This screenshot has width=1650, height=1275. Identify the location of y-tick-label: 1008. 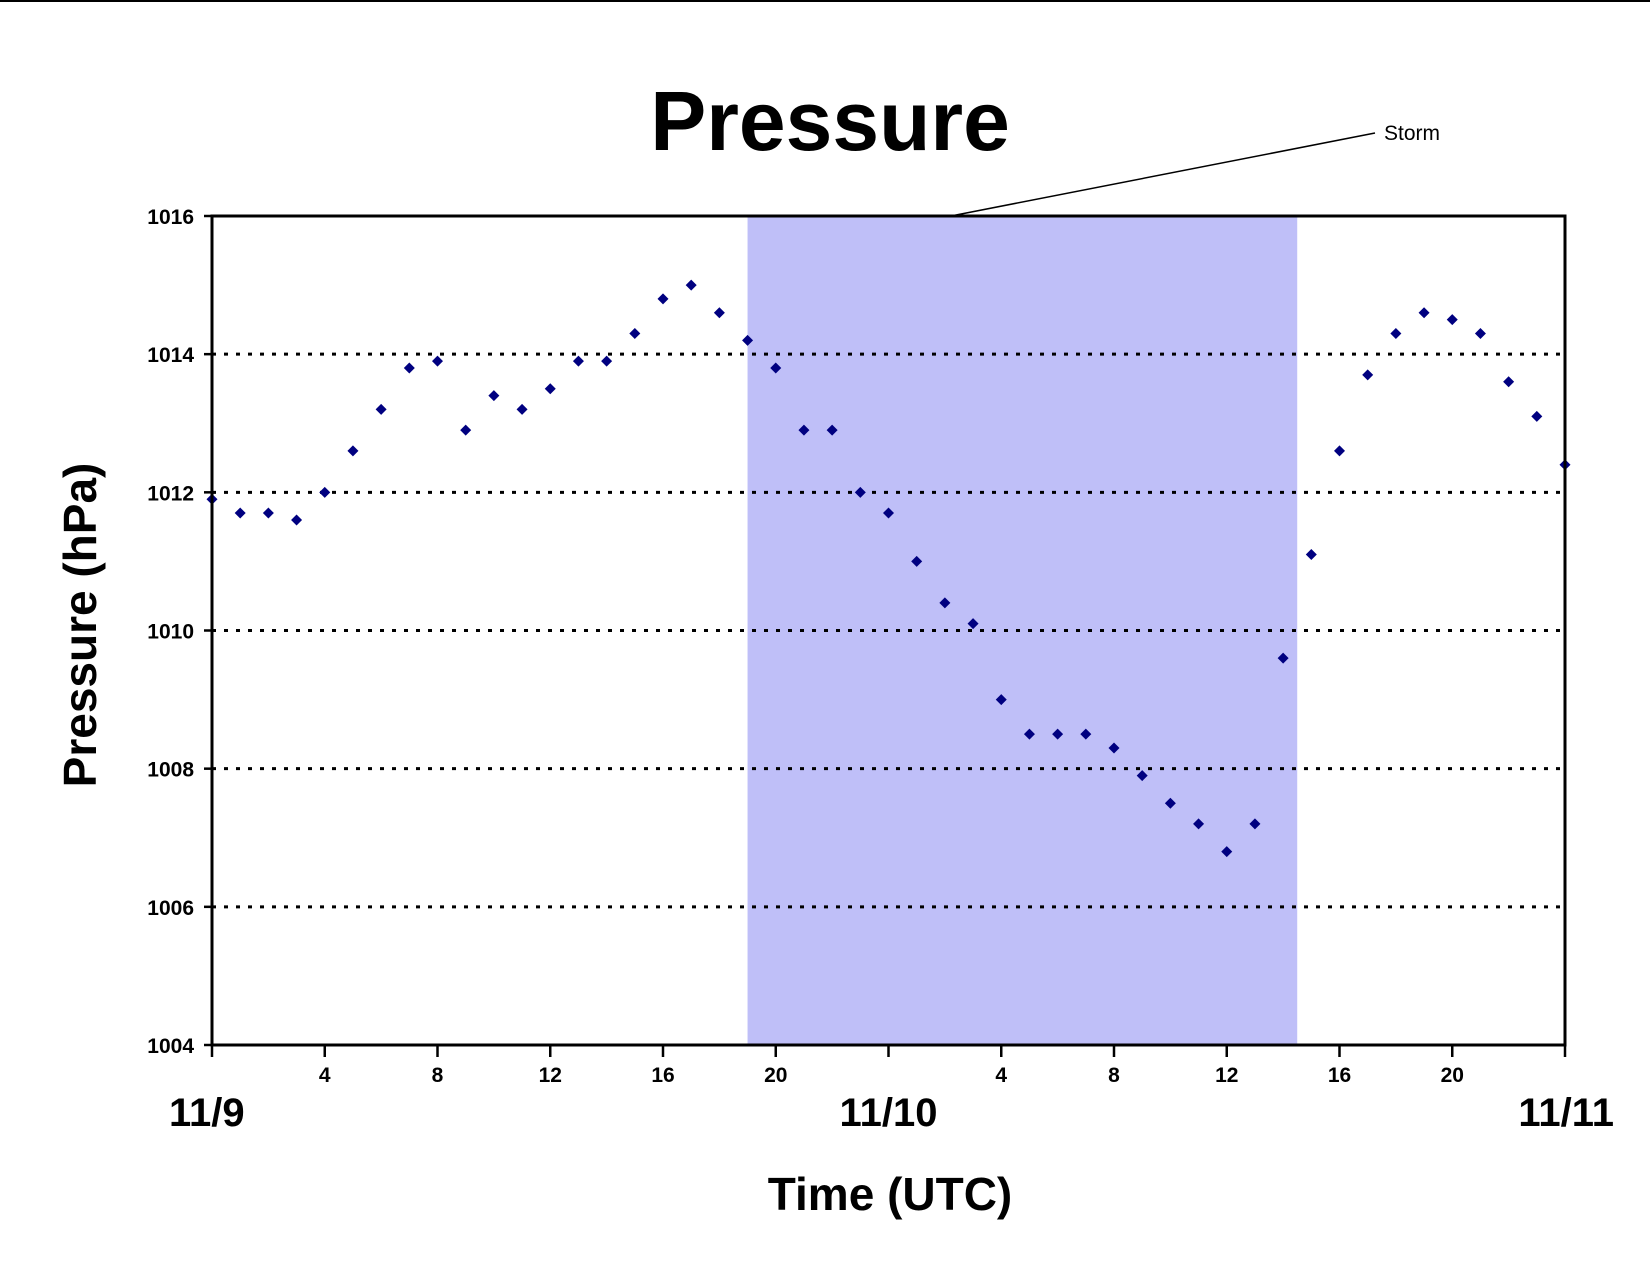
(170, 770).